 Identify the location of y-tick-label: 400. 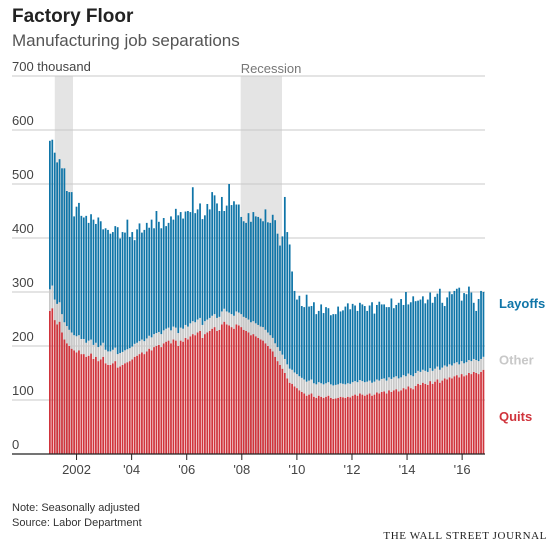
(23, 228).